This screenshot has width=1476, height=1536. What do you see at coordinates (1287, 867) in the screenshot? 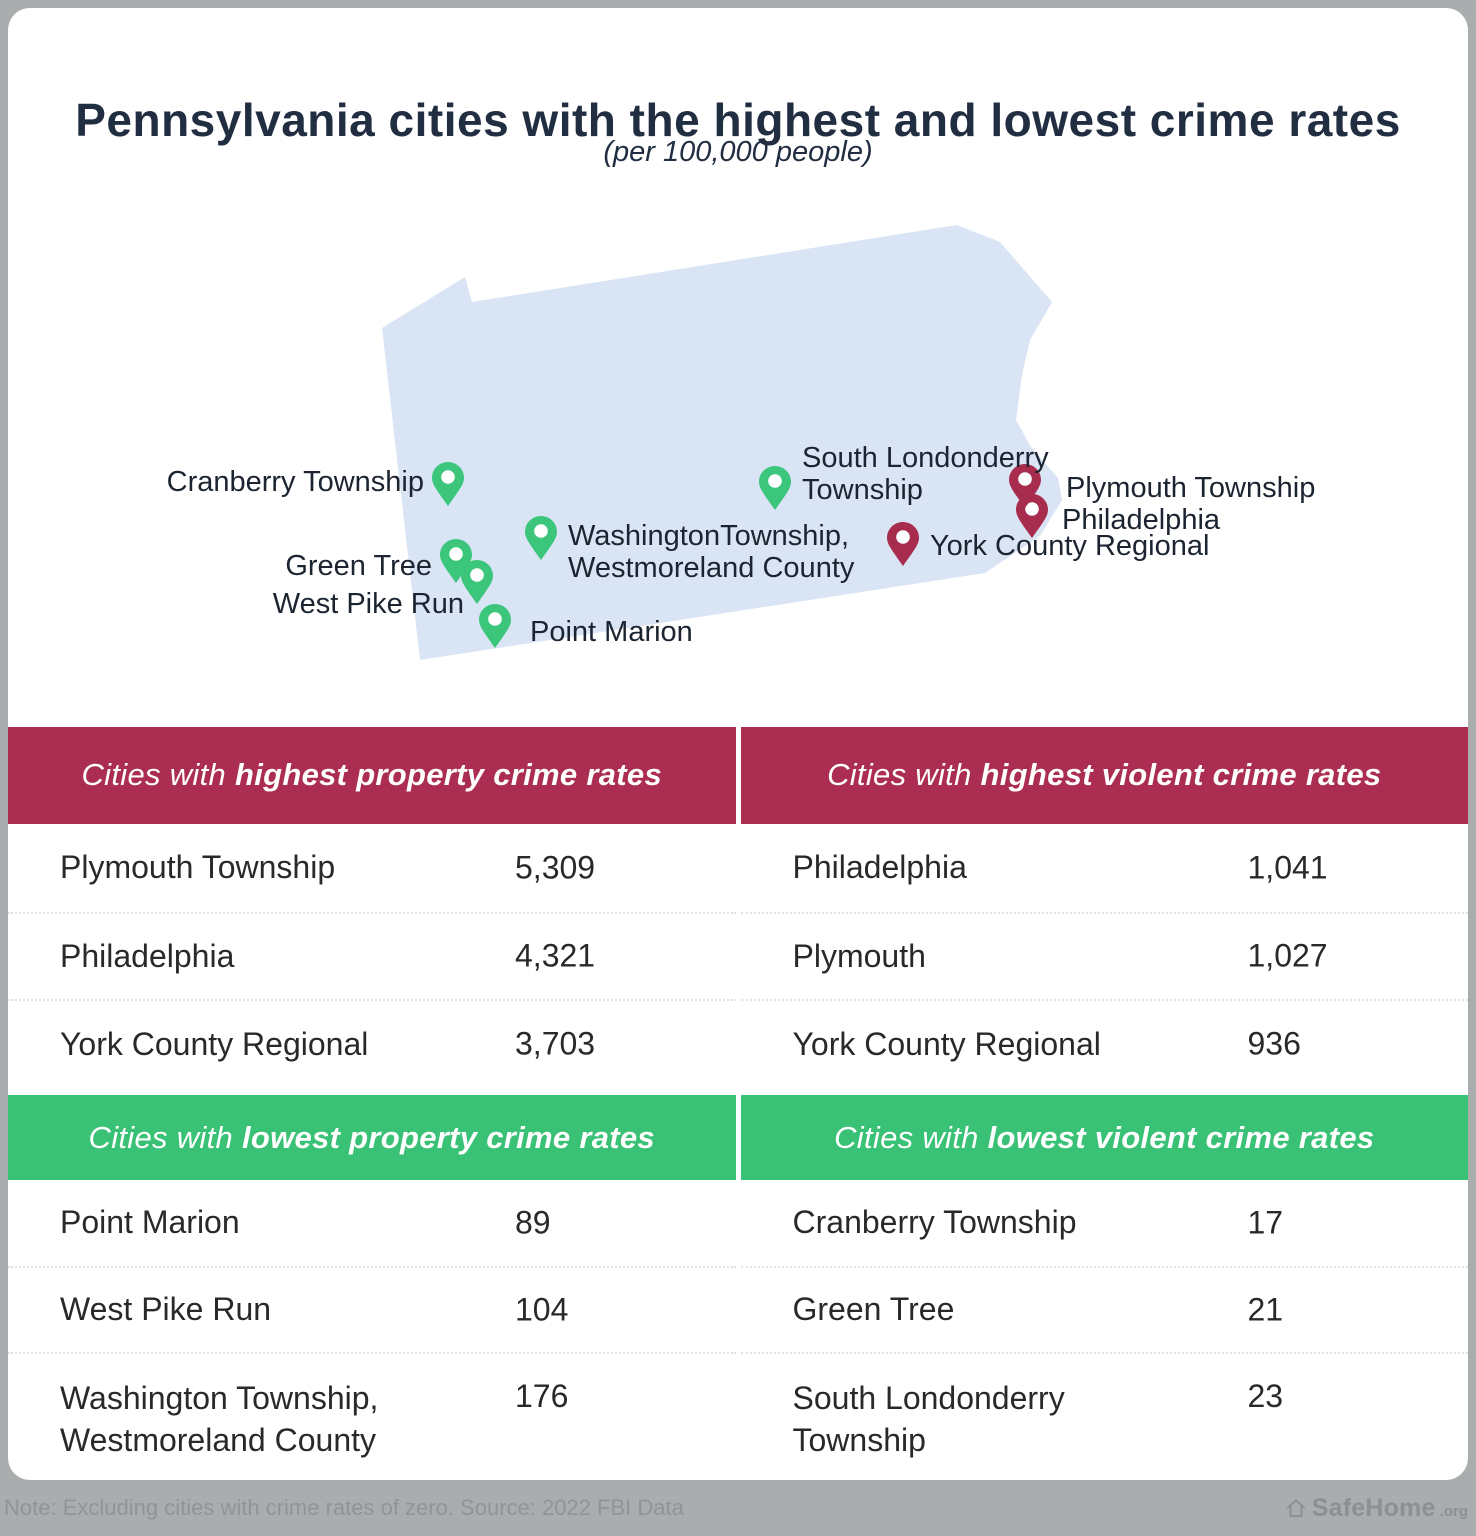
I see `crime-rate-value: 1,041` at bounding box center [1287, 867].